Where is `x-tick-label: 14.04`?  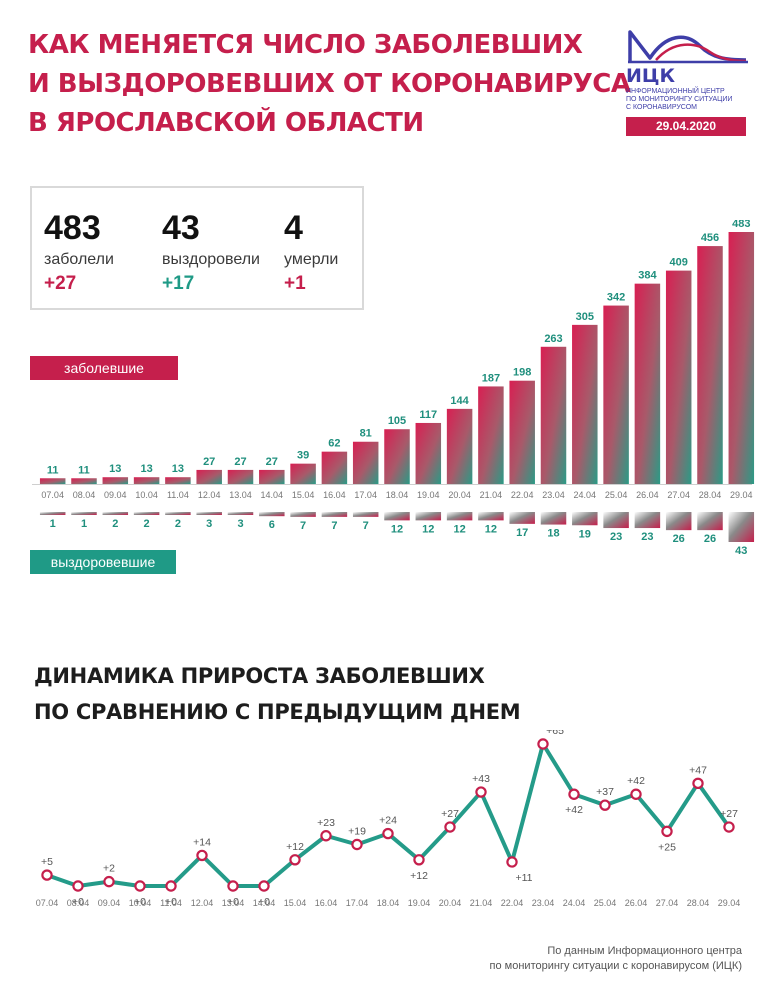 x-tick-label: 14.04 is located at coordinates (264, 903).